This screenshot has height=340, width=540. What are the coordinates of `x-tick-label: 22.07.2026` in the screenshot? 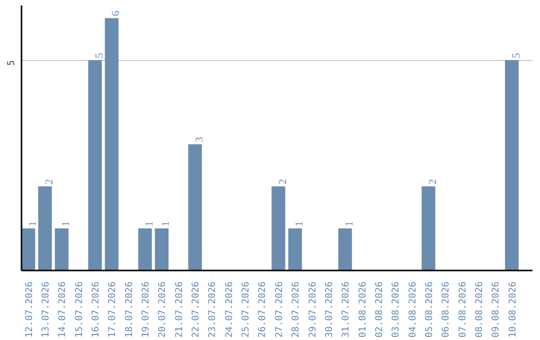 It's located at (196, 309).